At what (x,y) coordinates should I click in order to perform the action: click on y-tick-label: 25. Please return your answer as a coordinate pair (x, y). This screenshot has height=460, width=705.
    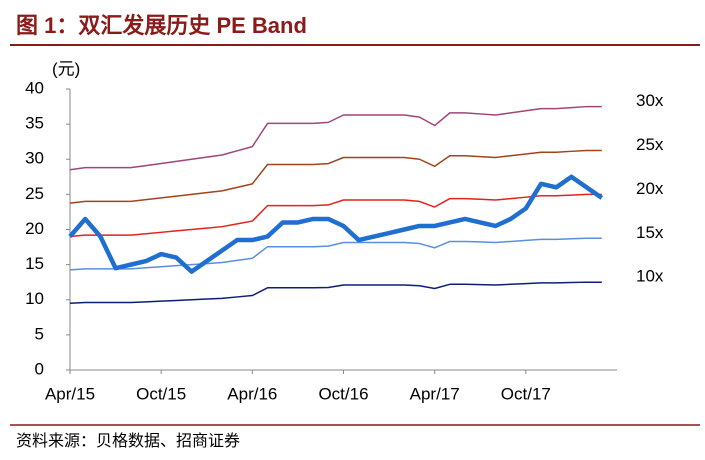
    Looking at the image, I should click on (34, 193).